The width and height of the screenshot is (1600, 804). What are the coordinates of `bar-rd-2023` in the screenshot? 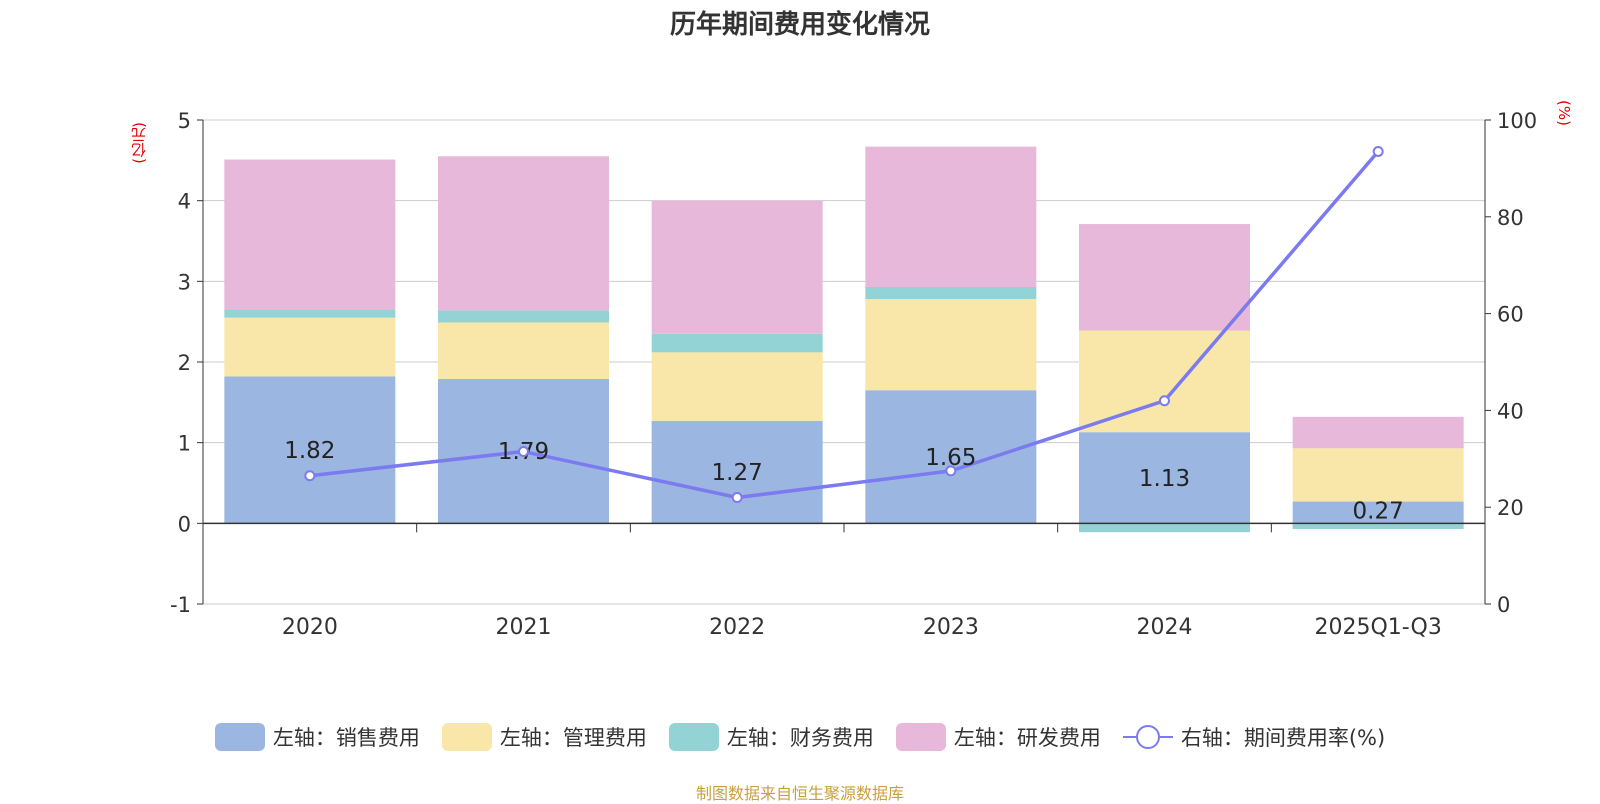 It's located at (951, 216).